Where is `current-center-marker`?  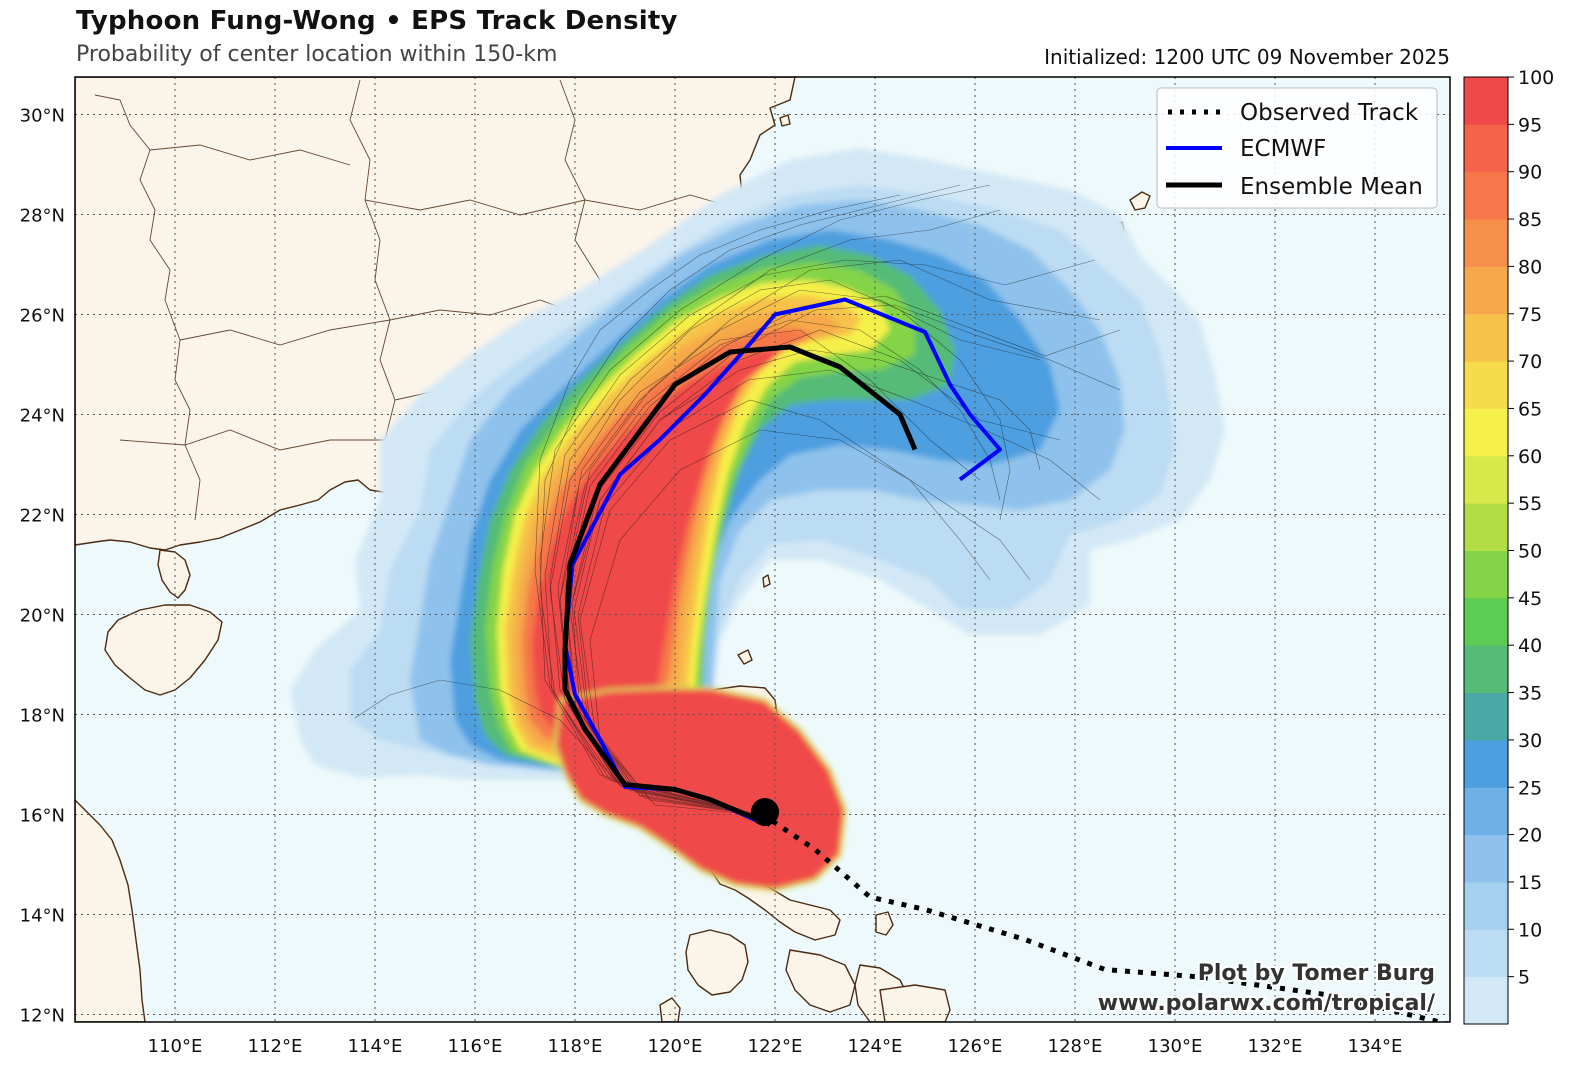 current-center-marker is located at coordinates (765, 812).